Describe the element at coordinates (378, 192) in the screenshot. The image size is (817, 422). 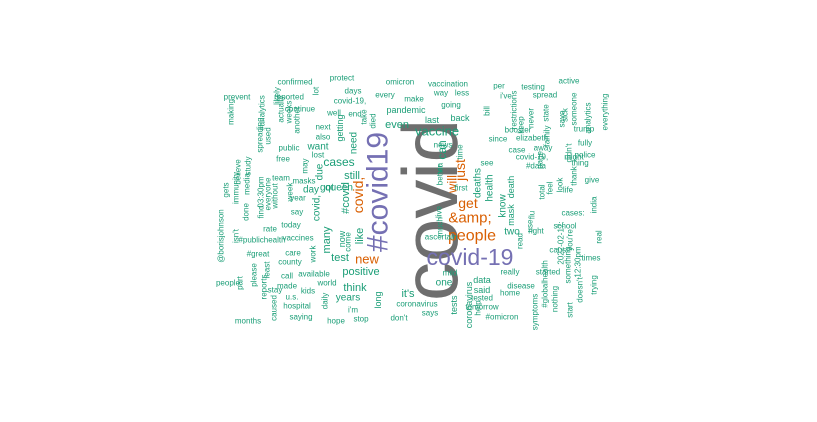
I see `word-1: #covid19` at that location.